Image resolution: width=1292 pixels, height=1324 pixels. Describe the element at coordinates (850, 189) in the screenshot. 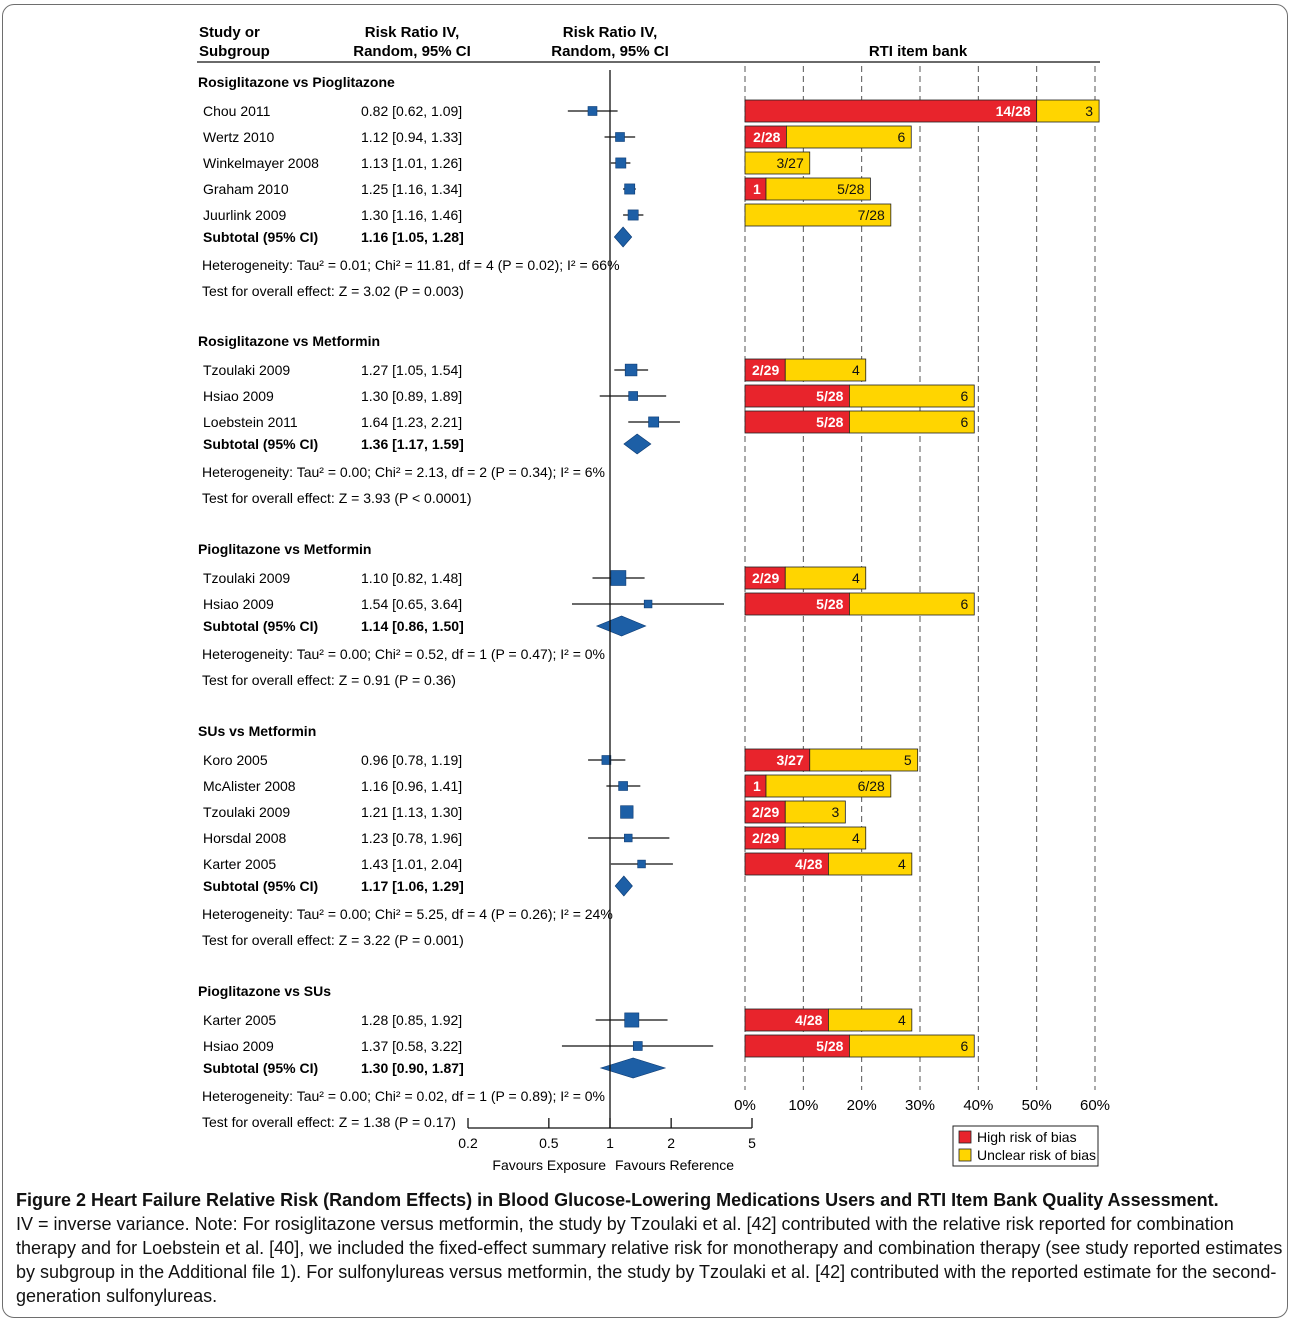

I see `rti-unclear-risk-label: 5/28` at that location.